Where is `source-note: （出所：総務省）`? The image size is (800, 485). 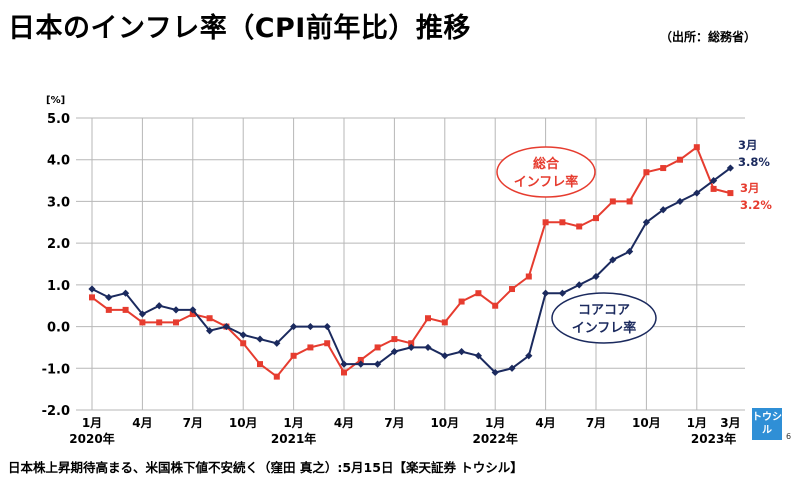 source-note: （出所：総務省） is located at coordinates (708, 37).